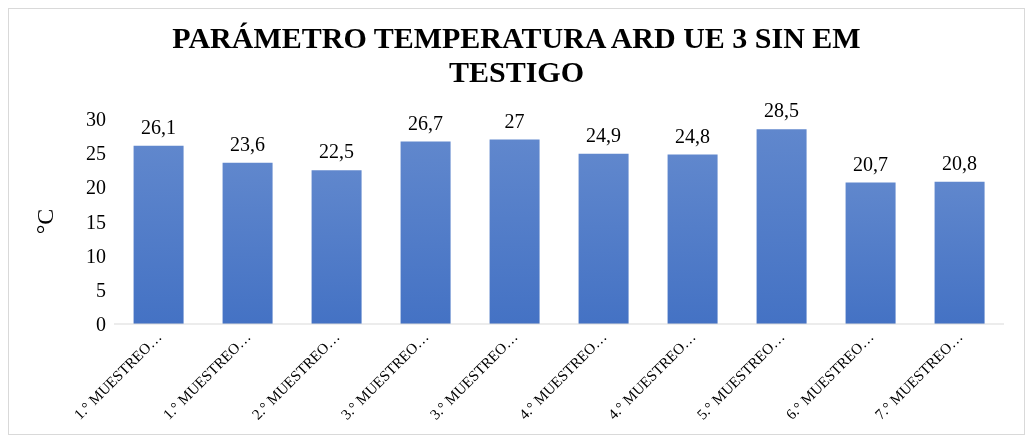 This screenshot has height=443, width=1033. I want to click on y-tick-label: 0, so click(101, 324).